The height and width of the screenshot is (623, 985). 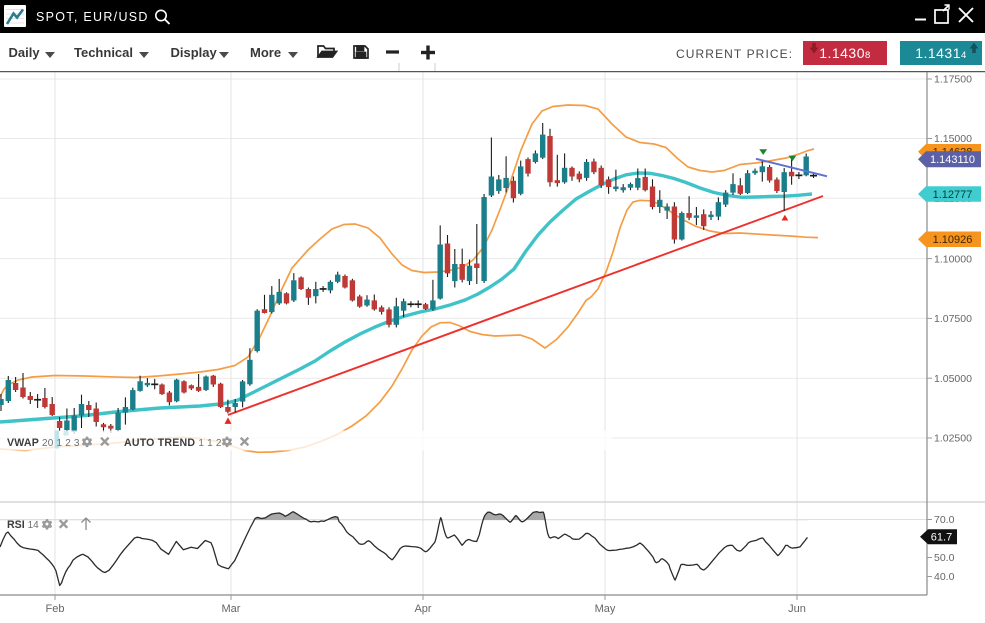 What do you see at coordinates (43, 443) in the screenshot?
I see `svg-text: VWAP 20 1 2 3` at bounding box center [43, 443].